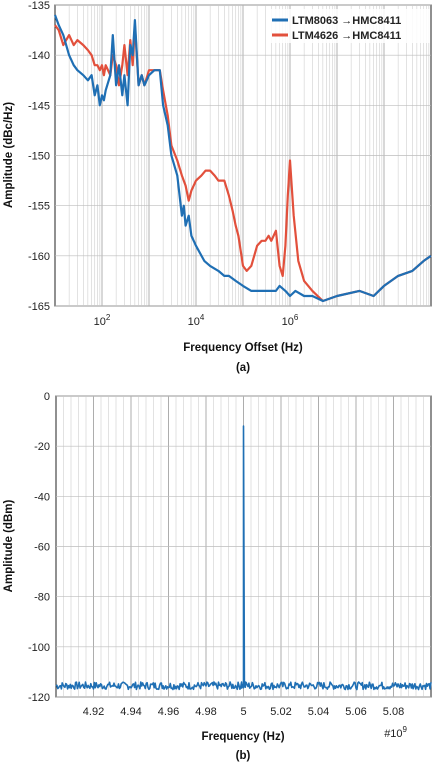  What do you see at coordinates (280, 712) in the screenshot?
I see `x-tick-label: 5.02` at bounding box center [280, 712].